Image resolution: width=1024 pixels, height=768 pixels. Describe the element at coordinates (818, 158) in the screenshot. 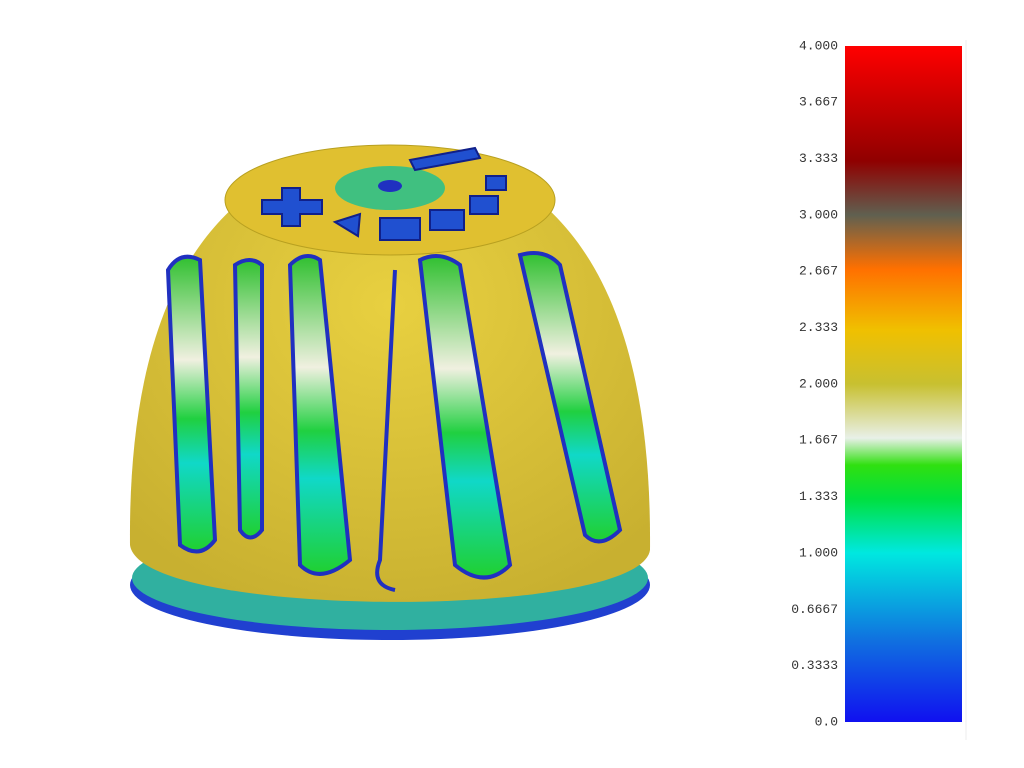

I see `scale-label: 3.333` at that location.